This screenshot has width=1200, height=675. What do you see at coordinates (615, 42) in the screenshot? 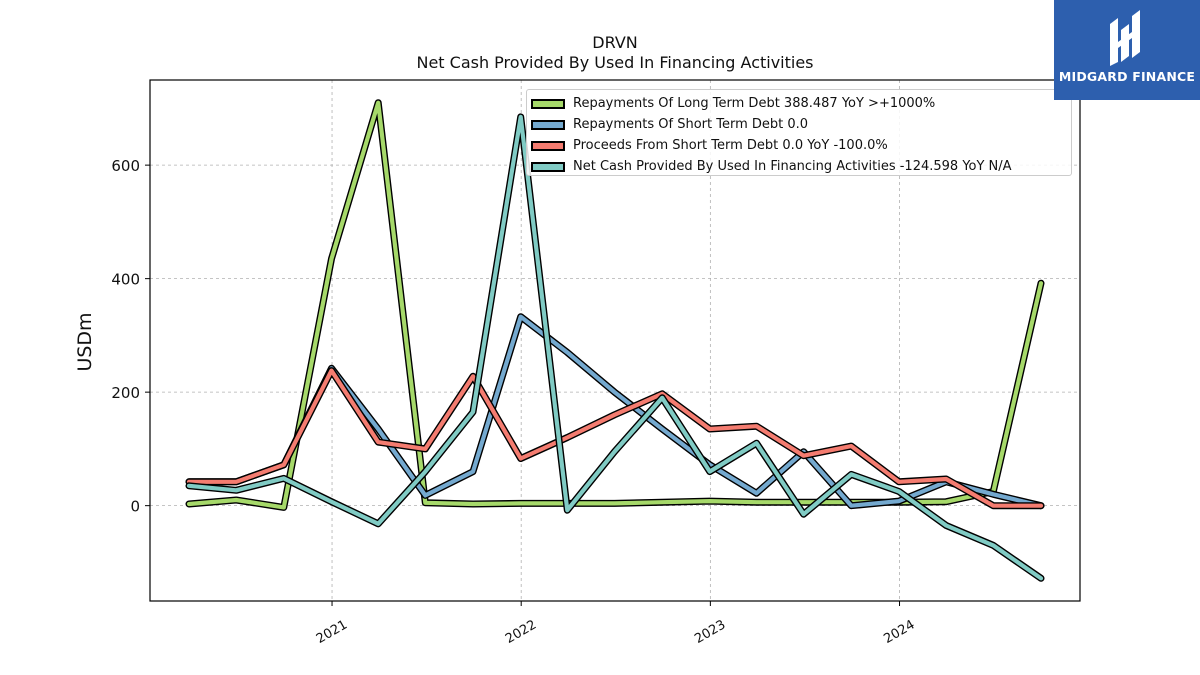
I see `chart-title-ticker: DRVN` at bounding box center [615, 42].